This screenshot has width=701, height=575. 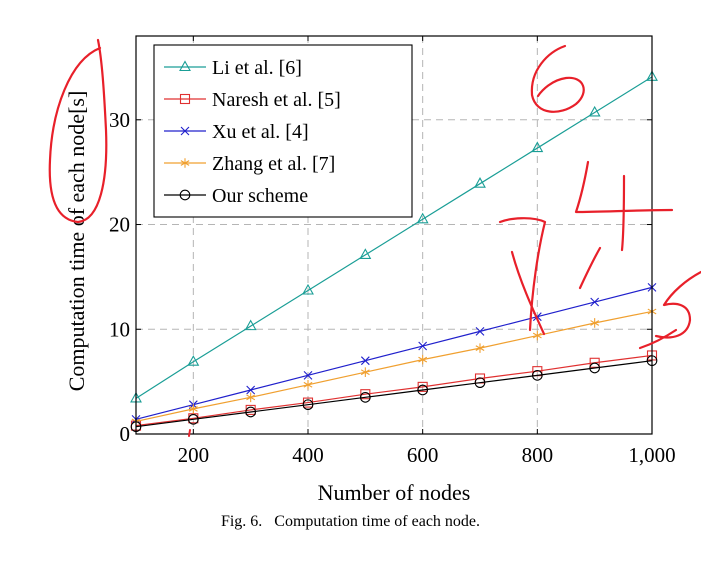 I want to click on legend-entry: Our scheme, so click(x=236, y=196).